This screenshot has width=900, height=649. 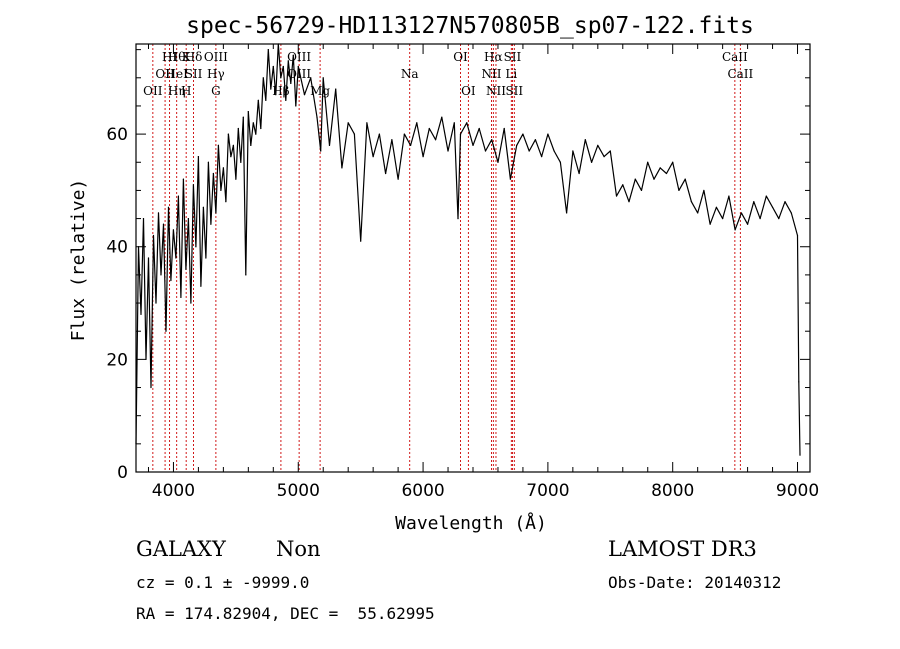 I want to click on x-tick-label: 5000, so click(x=298, y=491).